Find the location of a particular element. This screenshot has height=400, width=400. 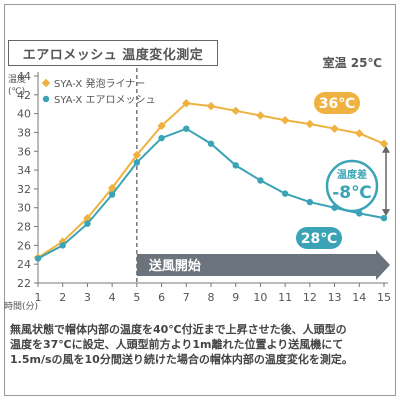

room-temperature: 室温 25℃ is located at coordinates (352, 63).